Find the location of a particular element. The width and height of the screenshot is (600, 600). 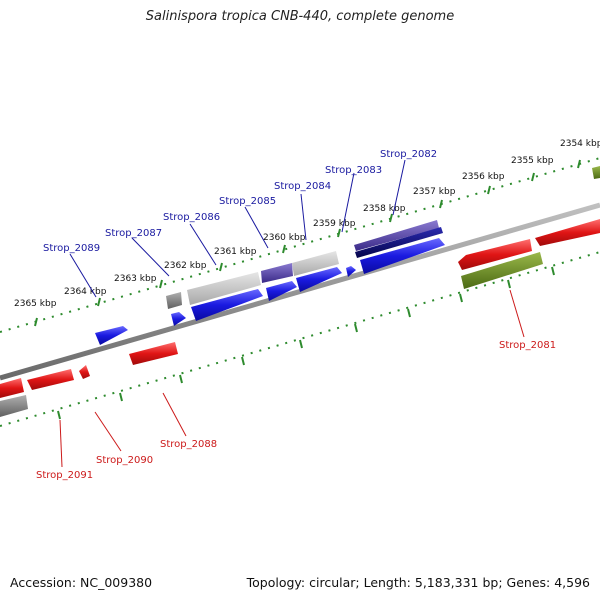

gene-label-strop-2085: Strop_2085 is located at coordinates (247, 201).